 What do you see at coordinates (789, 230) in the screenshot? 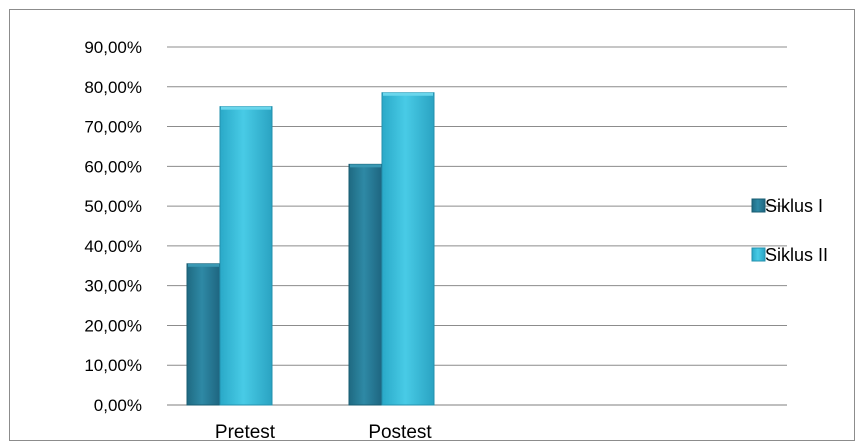
I see `legend: Siklus I Siklus II` at bounding box center [789, 230].